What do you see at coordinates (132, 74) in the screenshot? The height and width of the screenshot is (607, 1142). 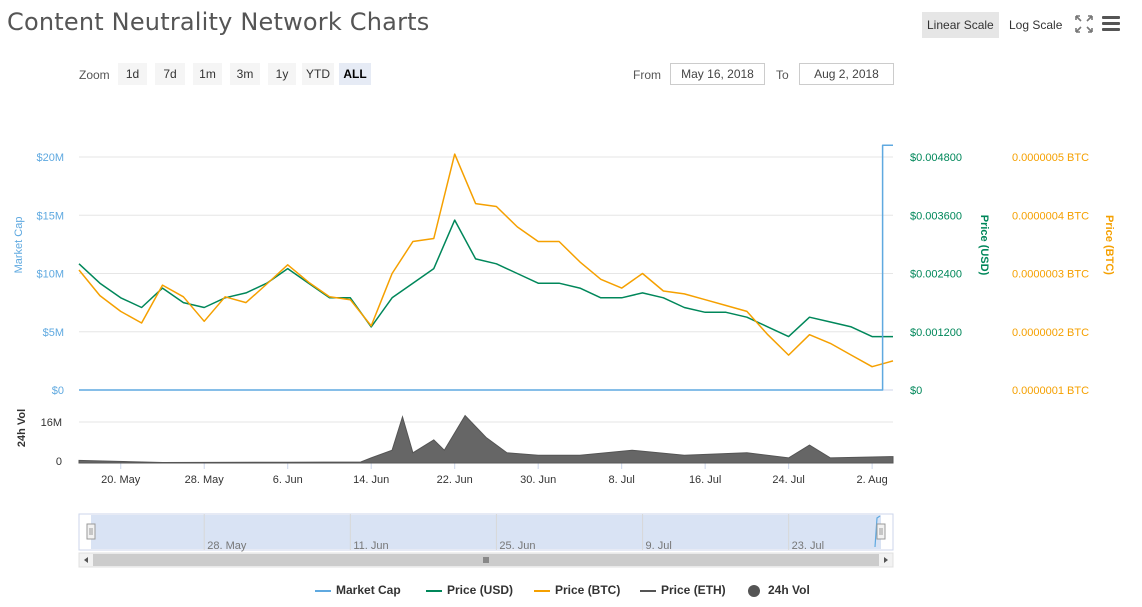 I see `zoom-button-1d: 1d` at bounding box center [132, 74].